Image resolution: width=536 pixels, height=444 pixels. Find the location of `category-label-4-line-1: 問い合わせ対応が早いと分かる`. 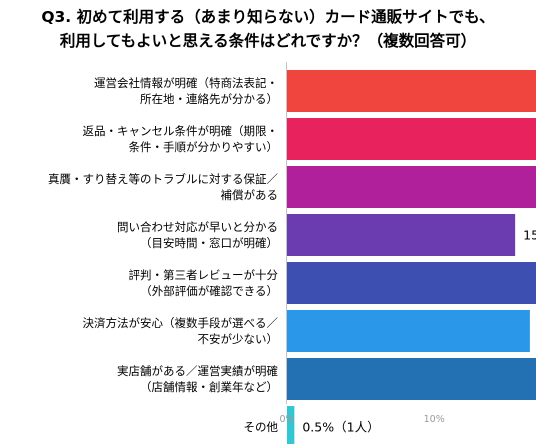

category-label-4-line-1: 問い合わせ対応が早いと分かる is located at coordinates (197, 227).